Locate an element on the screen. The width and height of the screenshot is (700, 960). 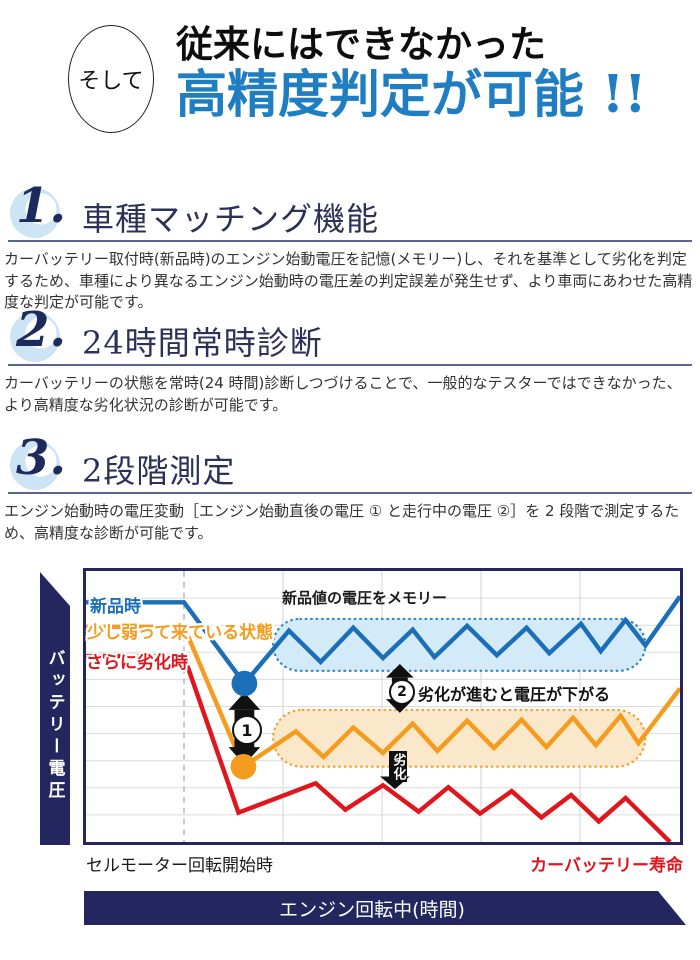
battery-life-label: カーバッテリー寿命 is located at coordinates (606, 866).